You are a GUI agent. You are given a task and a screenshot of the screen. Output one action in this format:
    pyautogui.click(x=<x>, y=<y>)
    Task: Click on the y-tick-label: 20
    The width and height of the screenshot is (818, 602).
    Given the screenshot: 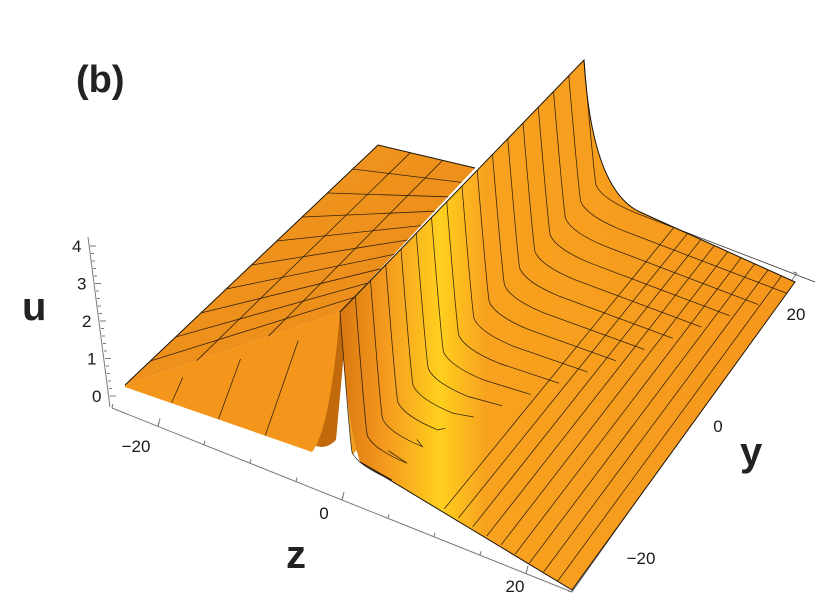 What is the action you would take?
    pyautogui.click(x=796, y=314)
    